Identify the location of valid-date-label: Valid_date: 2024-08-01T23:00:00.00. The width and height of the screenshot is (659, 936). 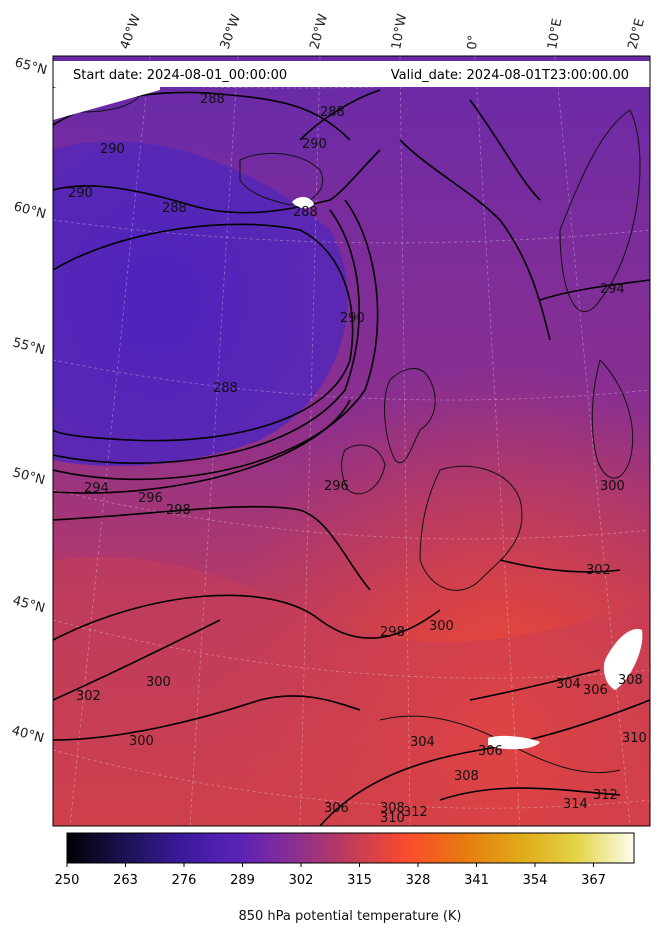
(510, 75).